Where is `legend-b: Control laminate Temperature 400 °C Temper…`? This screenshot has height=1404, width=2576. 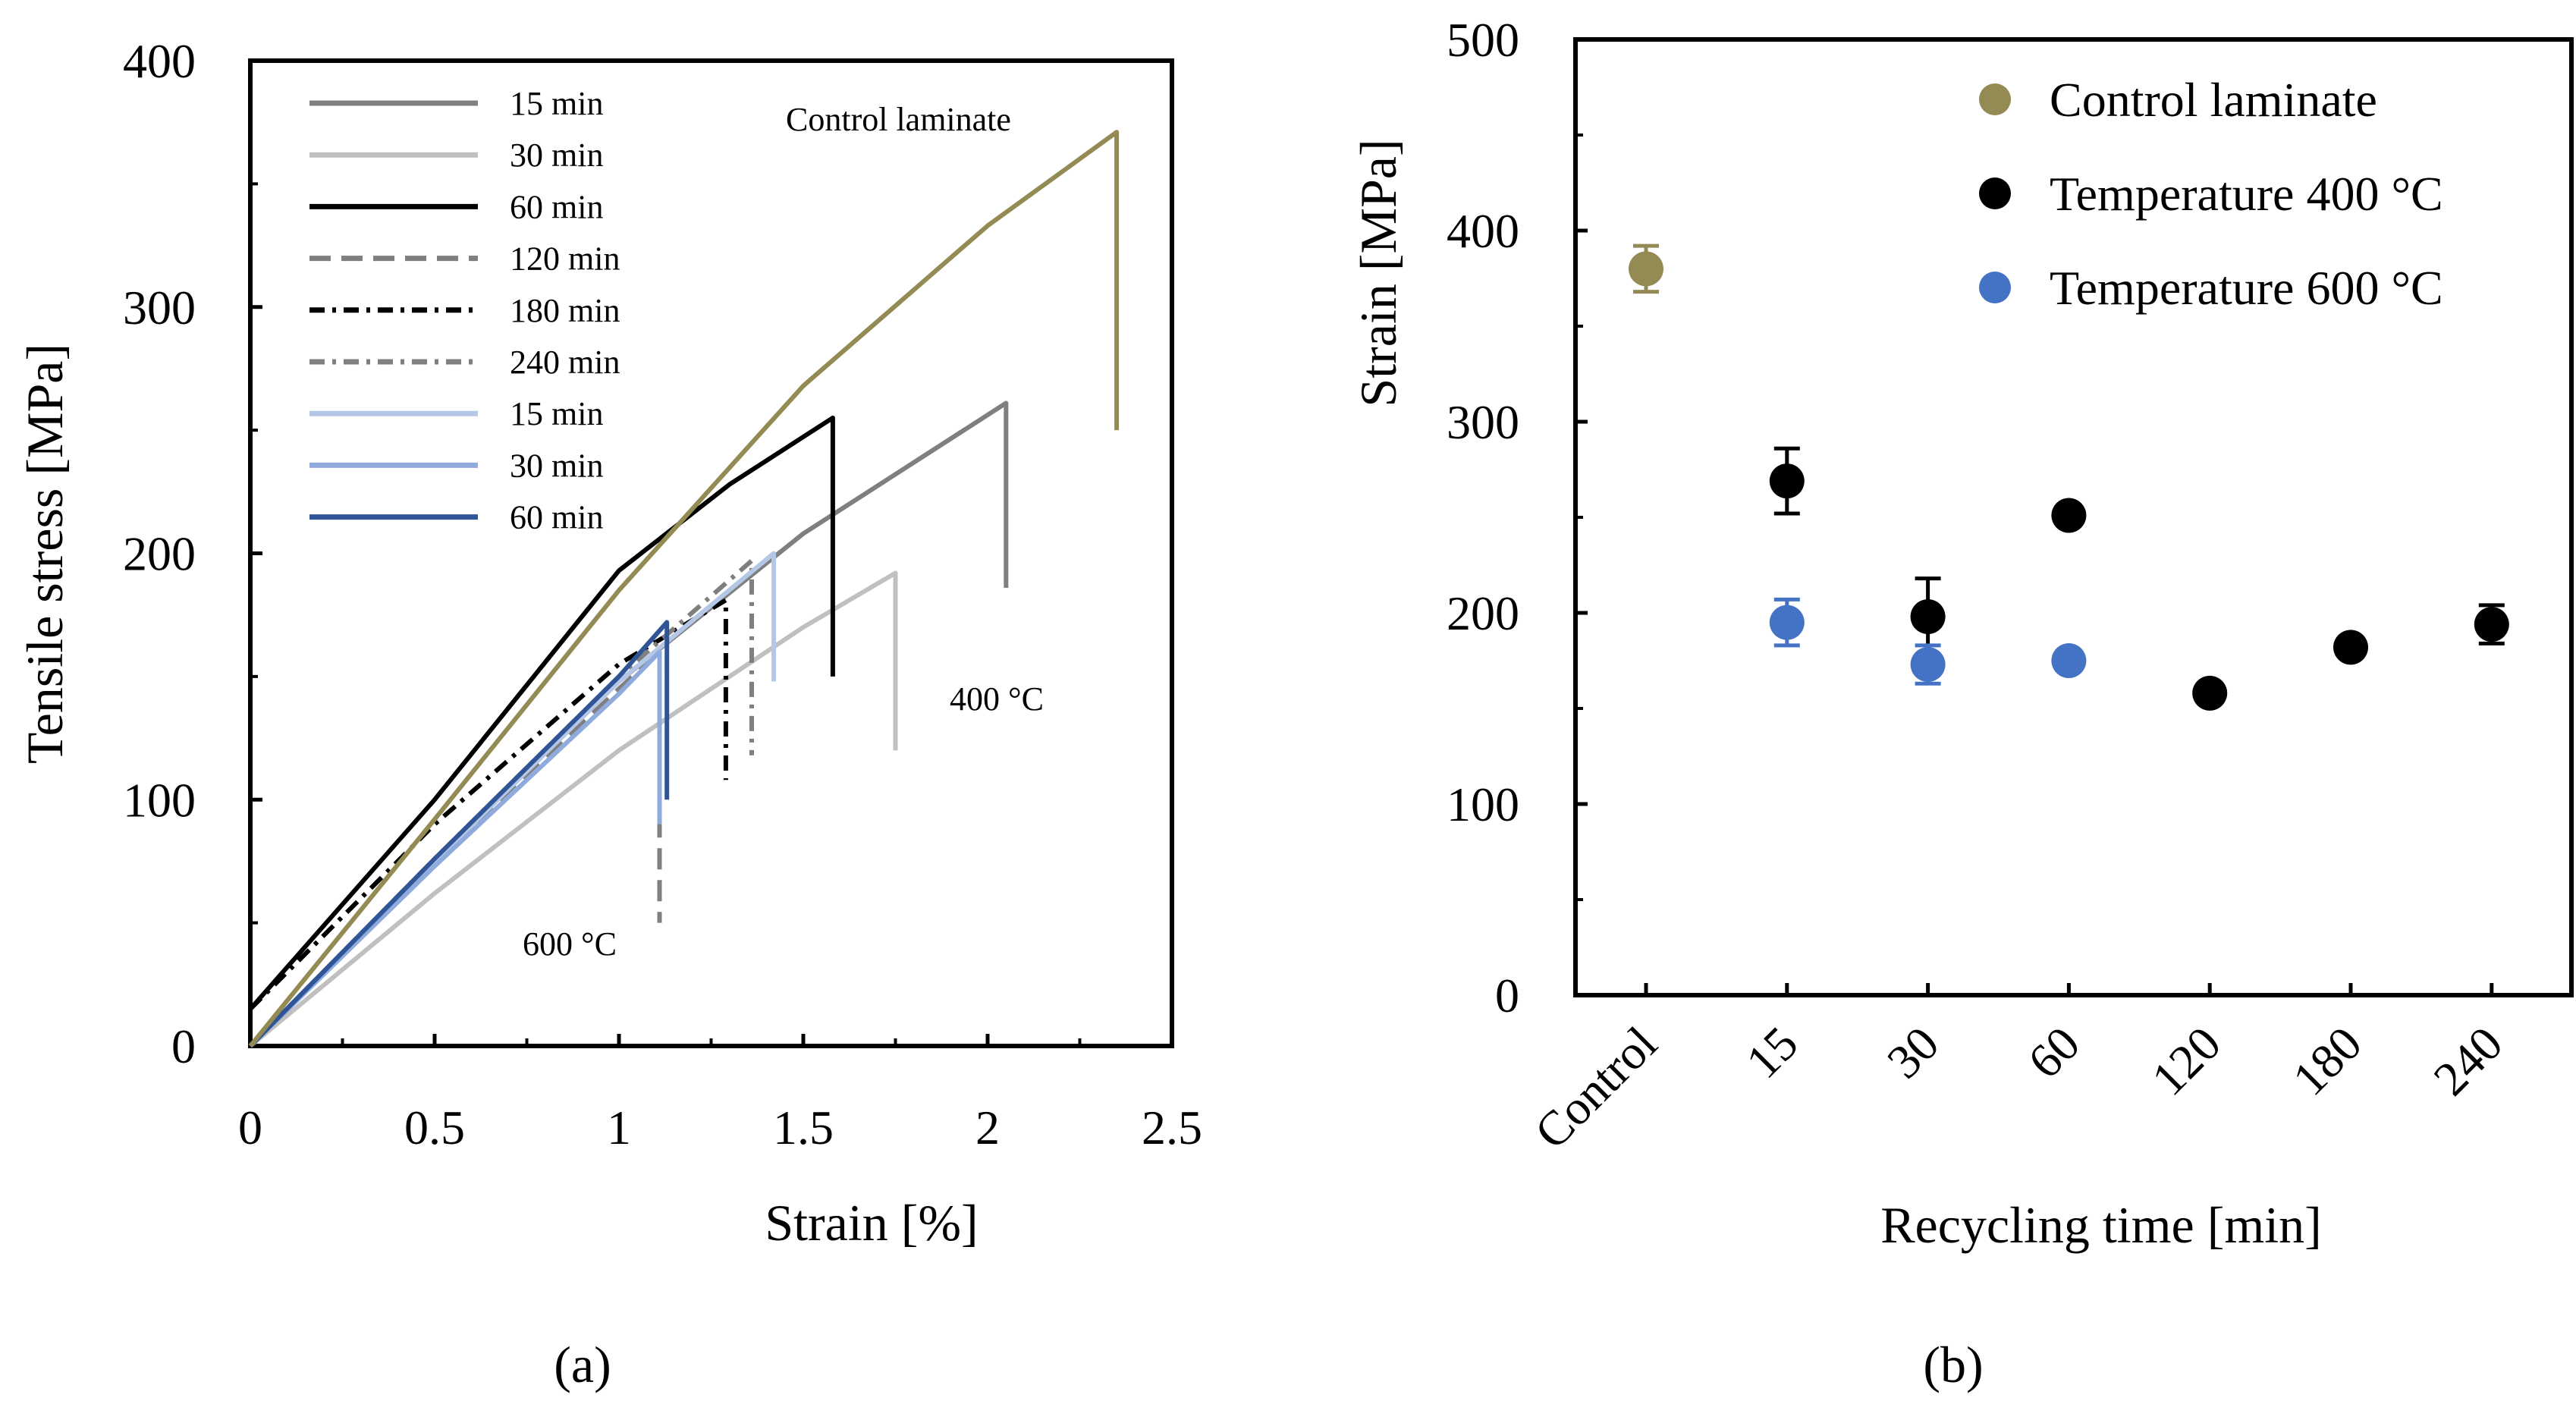
legend-b: Control laminate Temperature 400 °C Temper… is located at coordinates (2211, 194).